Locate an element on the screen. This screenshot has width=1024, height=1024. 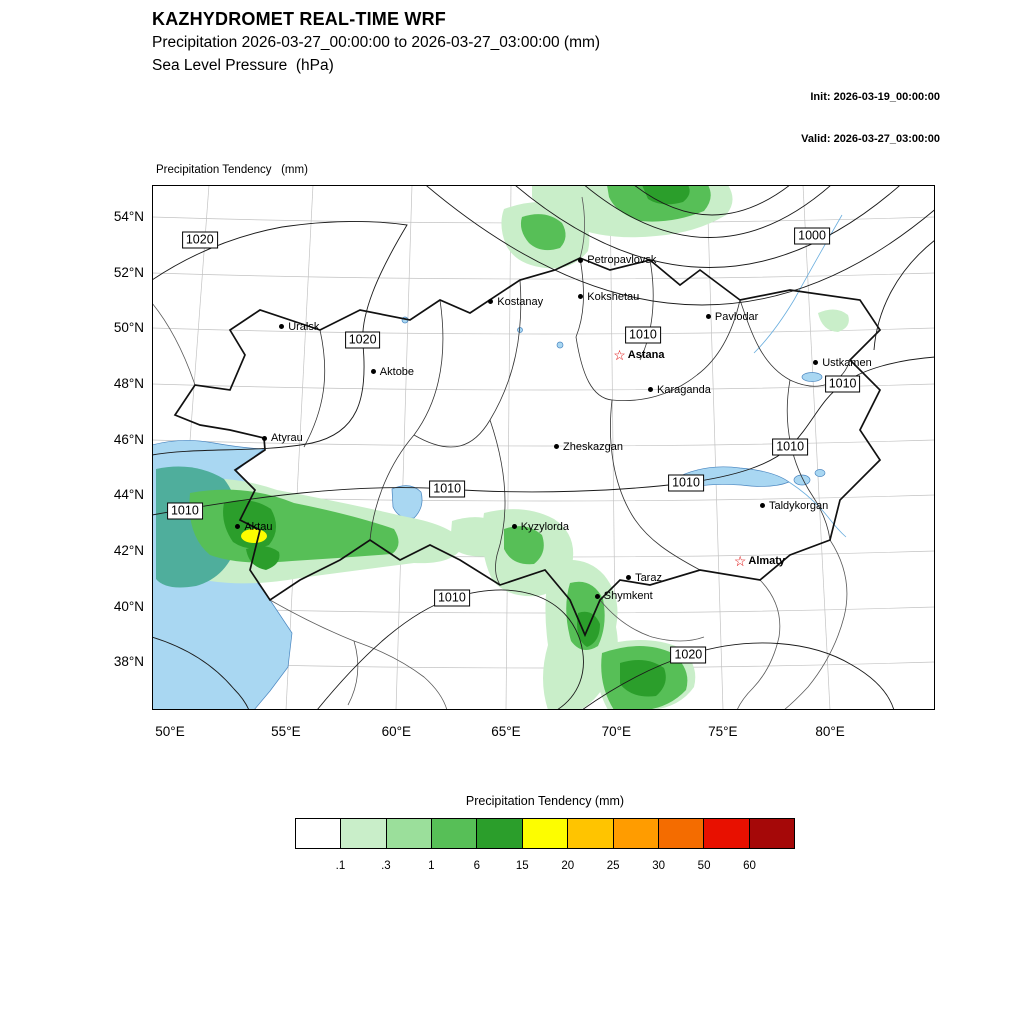
city-label: Taraz is located at coordinates (648, 577).